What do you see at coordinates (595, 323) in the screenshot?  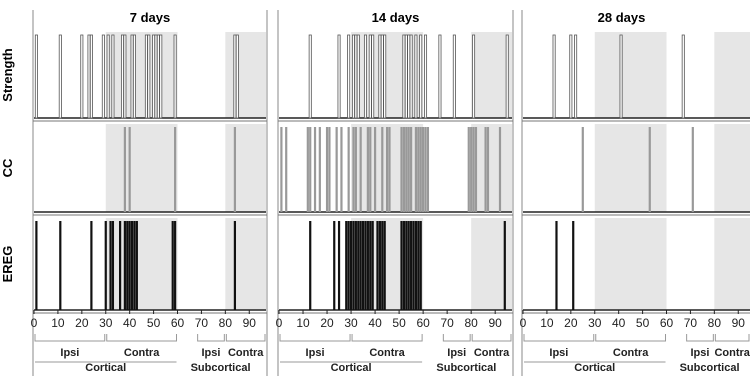 I see `panel-3-tick-label: 30` at bounding box center [595, 323].